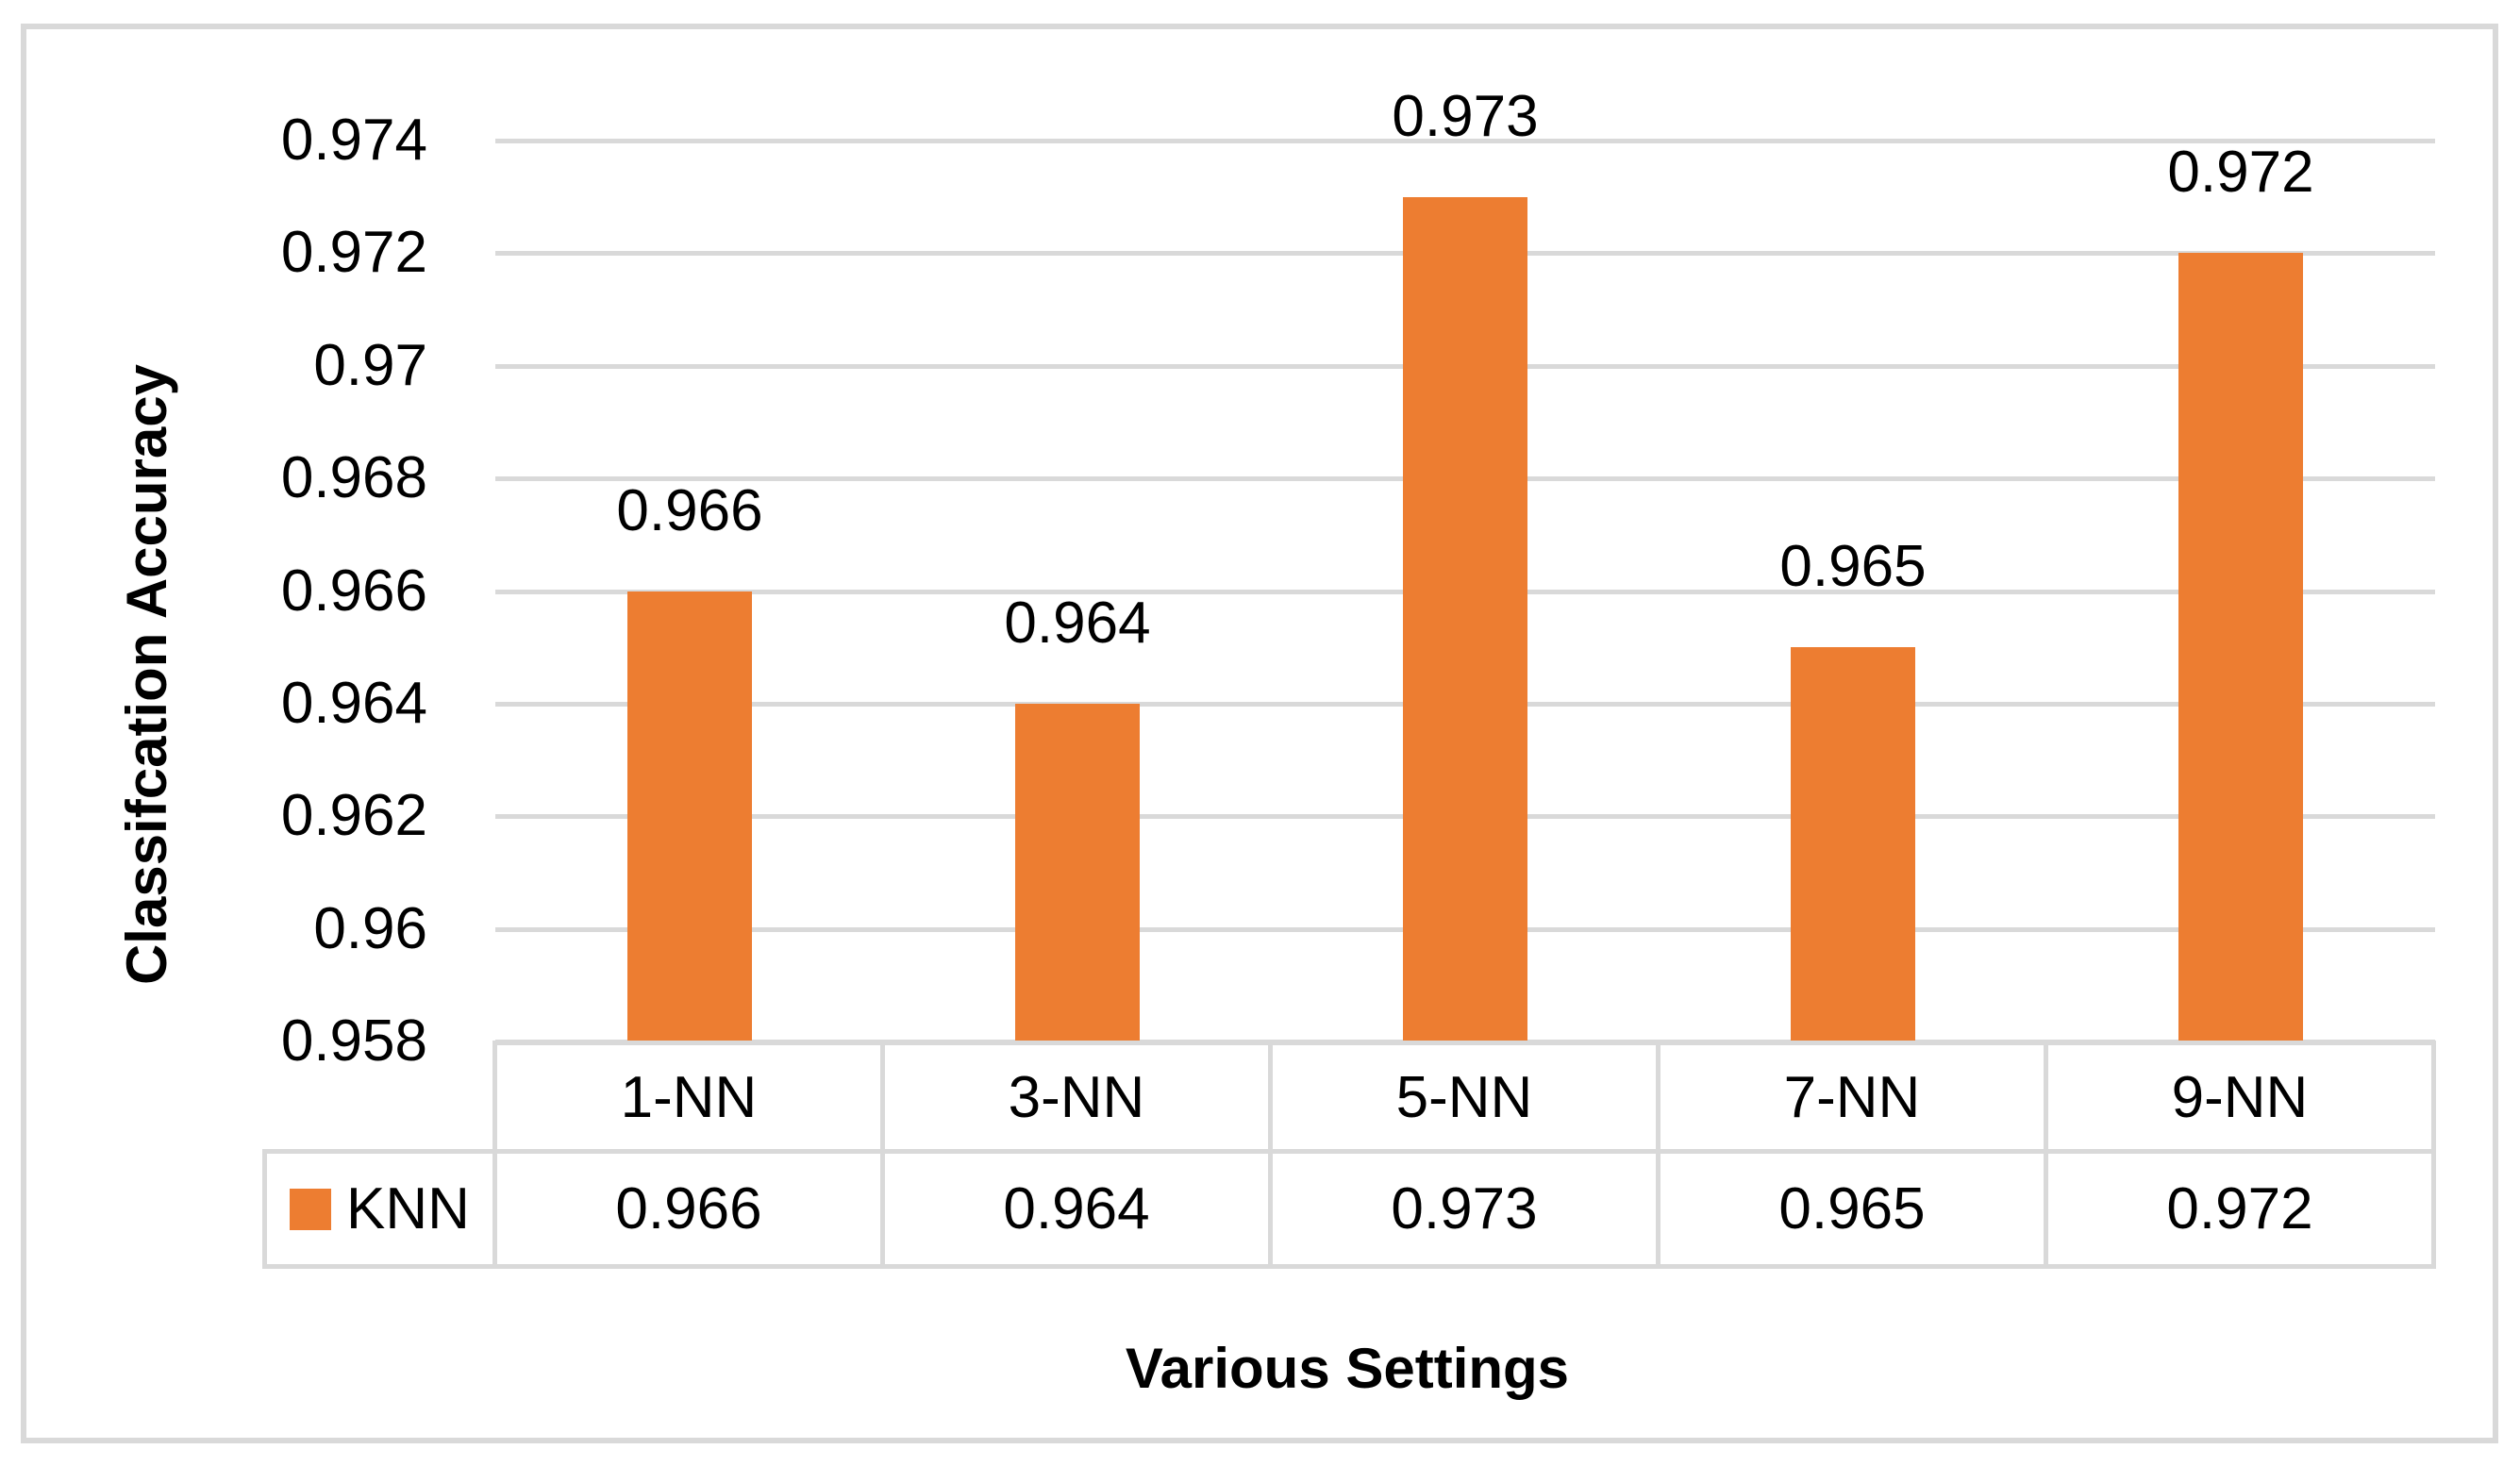 This screenshot has width=2520, height=1466. What do you see at coordinates (353, 816) in the screenshot?
I see `y-tick-label-0.962: 0.962` at bounding box center [353, 816].